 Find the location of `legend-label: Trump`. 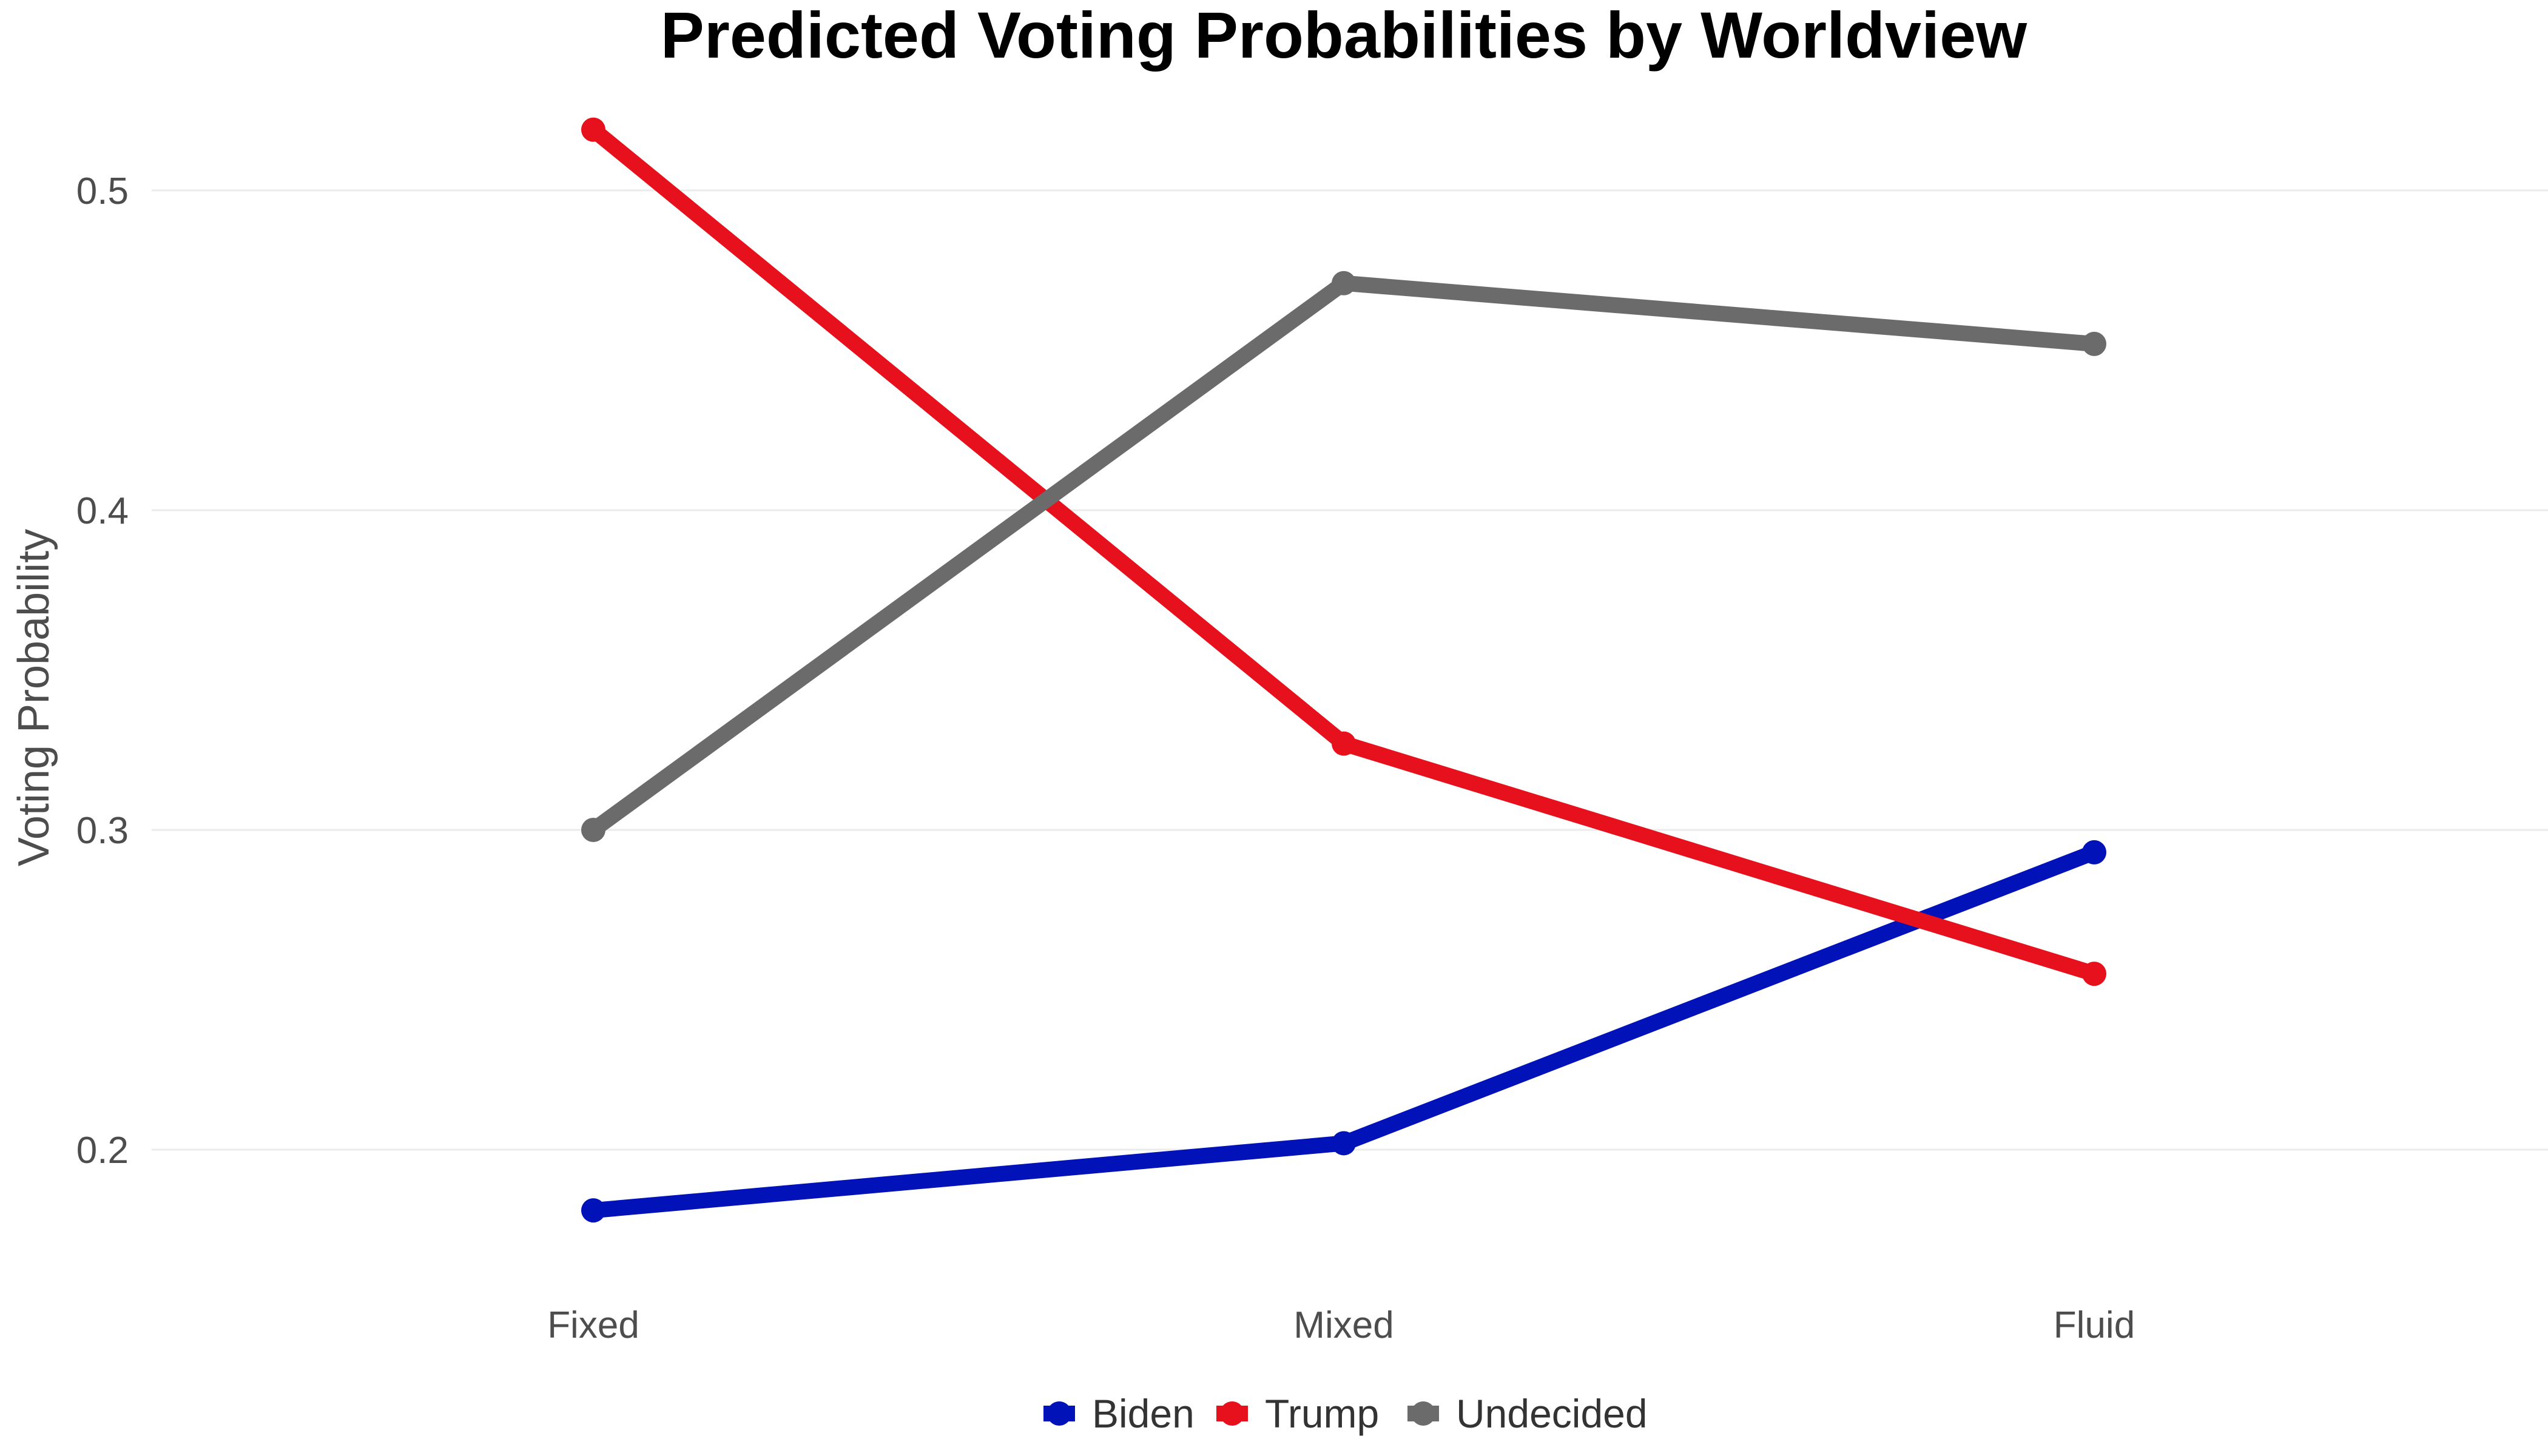

legend-label: Trump is located at coordinates (1322, 1413).